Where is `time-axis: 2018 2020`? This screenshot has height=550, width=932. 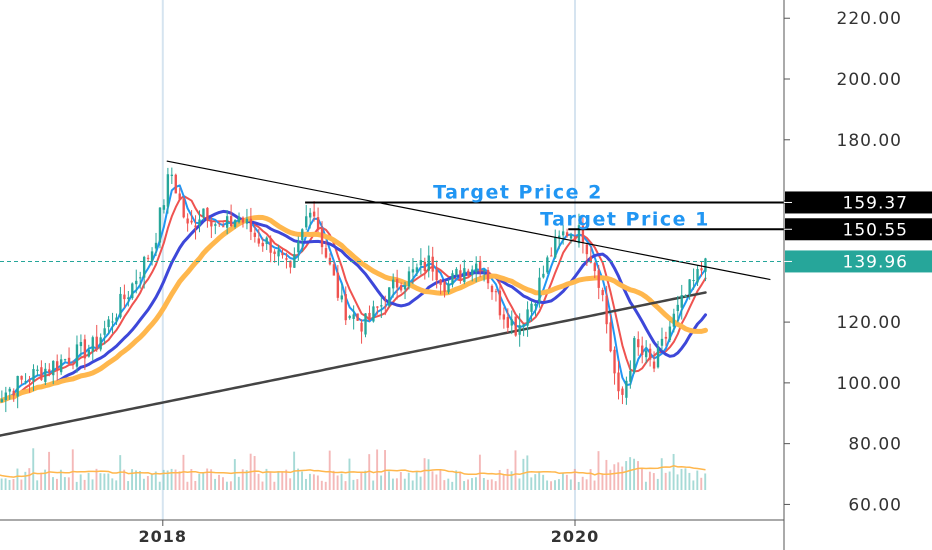
time-axis: 2018 2020 is located at coordinates (392, 532).